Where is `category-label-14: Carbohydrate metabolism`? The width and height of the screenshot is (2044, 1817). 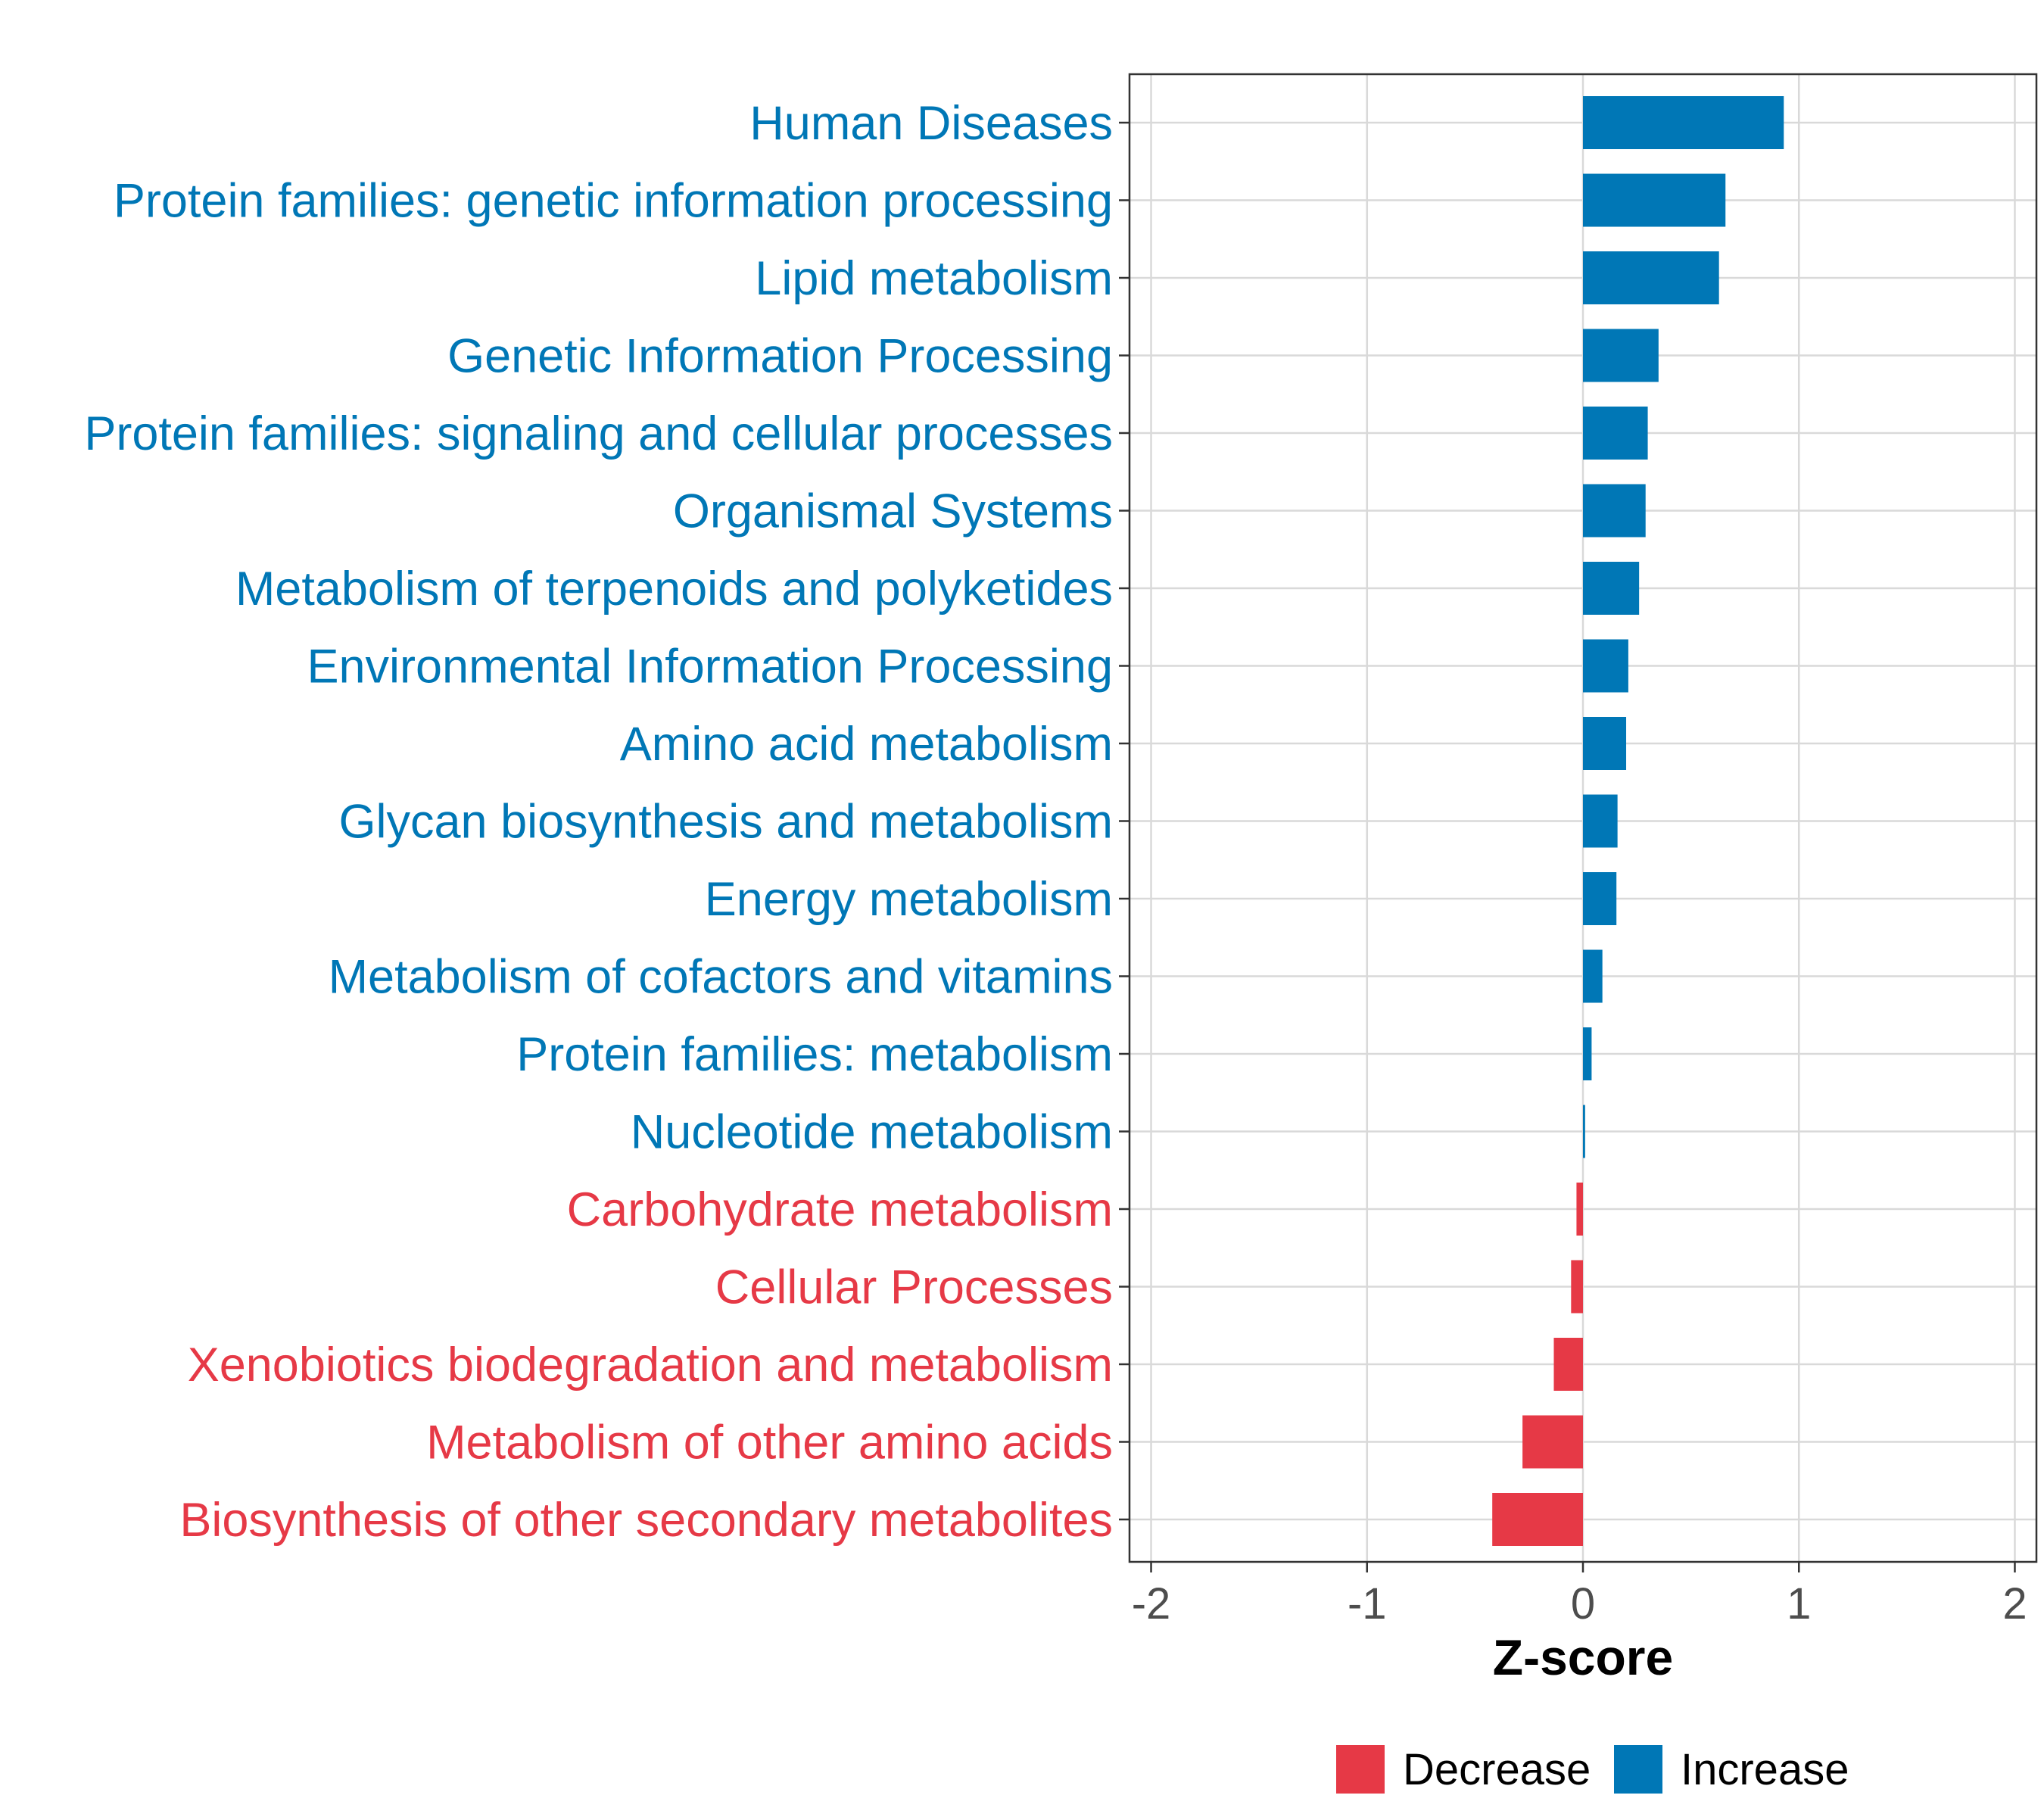
category-label-14: Carbohydrate metabolism is located at coordinates (840, 1209).